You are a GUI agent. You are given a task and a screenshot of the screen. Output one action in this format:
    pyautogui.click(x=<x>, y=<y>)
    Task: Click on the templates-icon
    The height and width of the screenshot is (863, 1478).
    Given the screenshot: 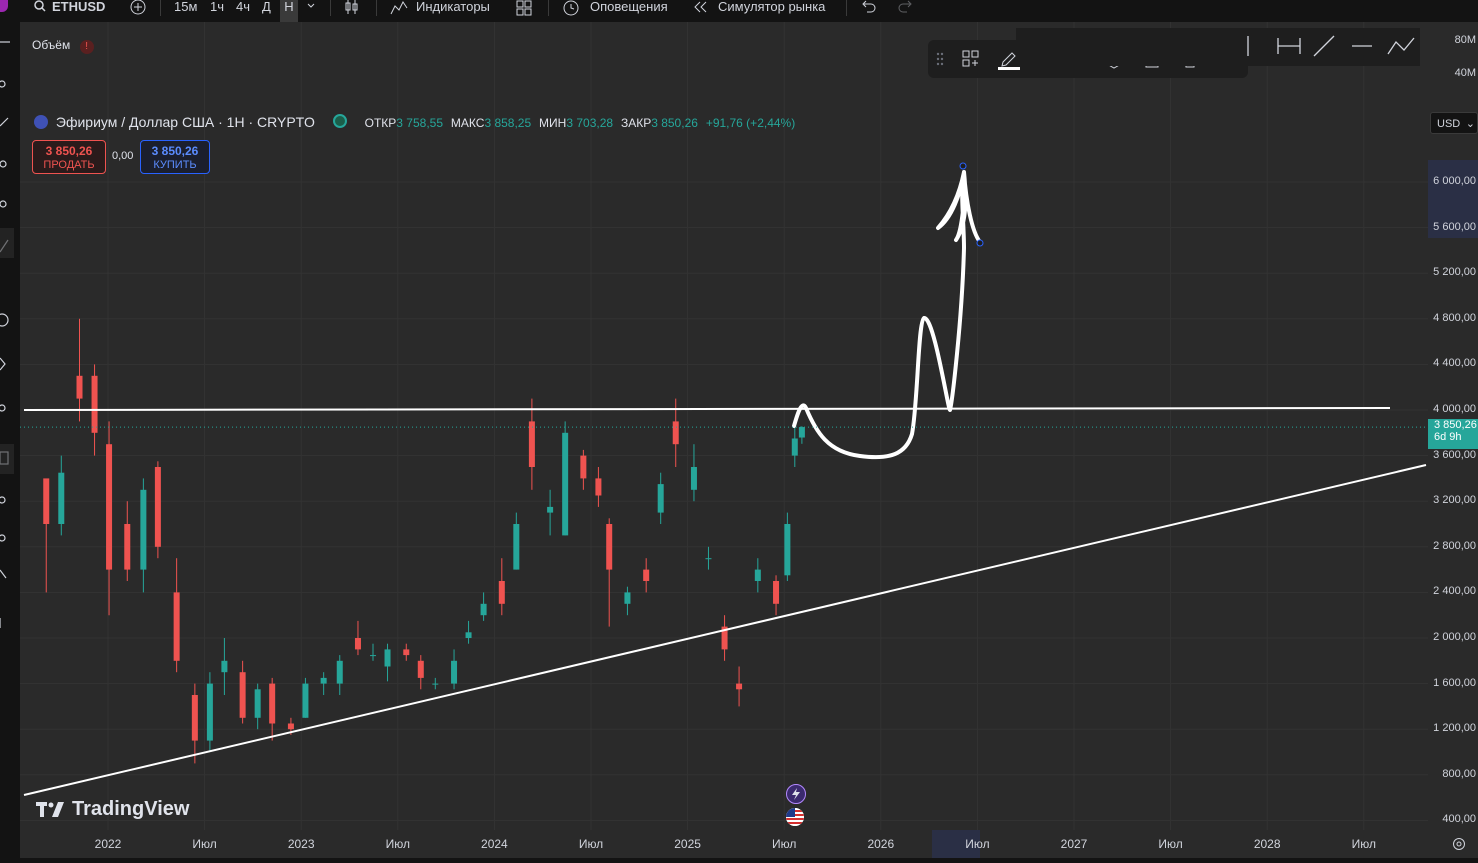 What is the action you would take?
    pyautogui.click(x=971, y=61)
    